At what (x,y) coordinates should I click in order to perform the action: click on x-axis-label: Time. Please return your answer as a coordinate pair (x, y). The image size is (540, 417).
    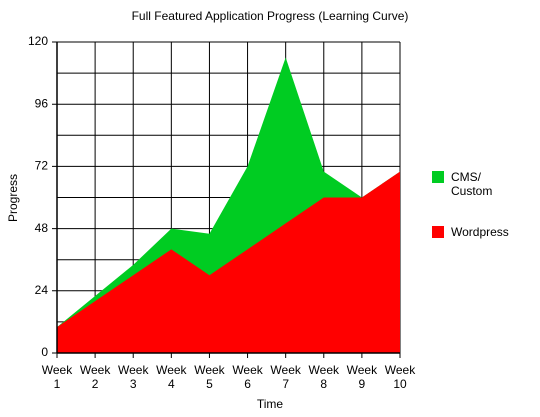
    Looking at the image, I should click on (270, 404).